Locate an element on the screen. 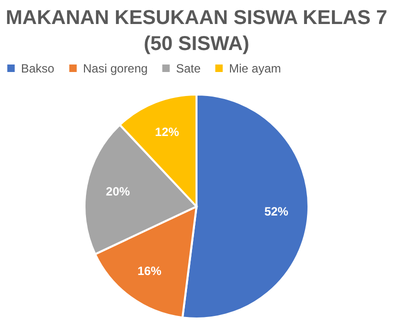 Image resolution: width=393 pixels, height=335 pixels. data-label: 12% is located at coordinates (167, 132).